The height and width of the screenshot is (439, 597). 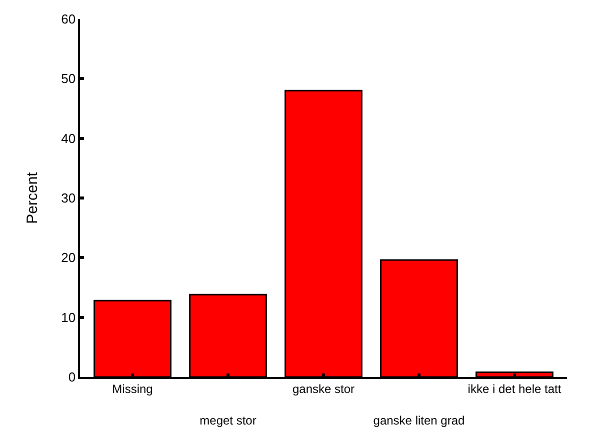 What do you see at coordinates (323, 389) in the screenshot?
I see `x-tick-label: ganske stor` at bounding box center [323, 389].